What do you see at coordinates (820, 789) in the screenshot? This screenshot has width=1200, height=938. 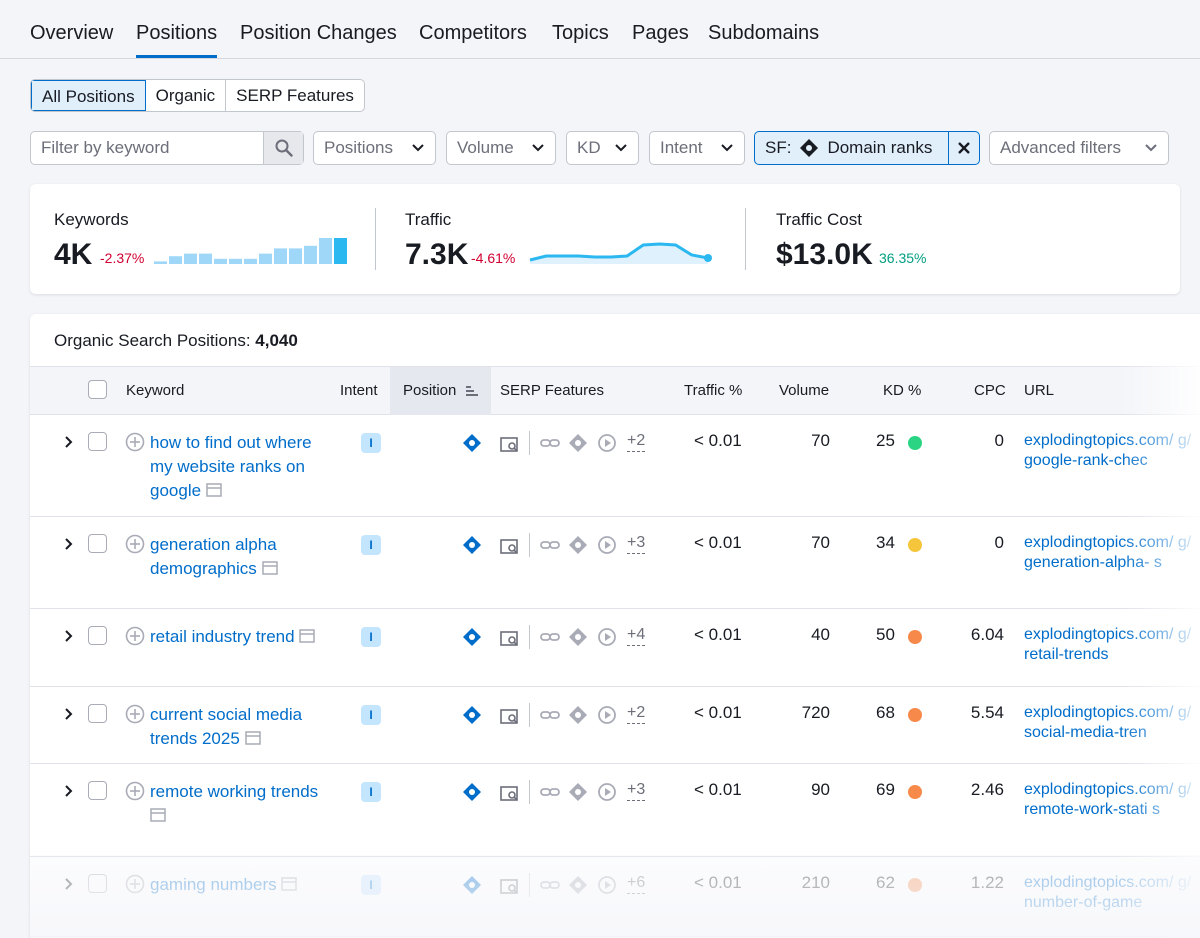 I see `volume-text: 90` at bounding box center [820, 789].